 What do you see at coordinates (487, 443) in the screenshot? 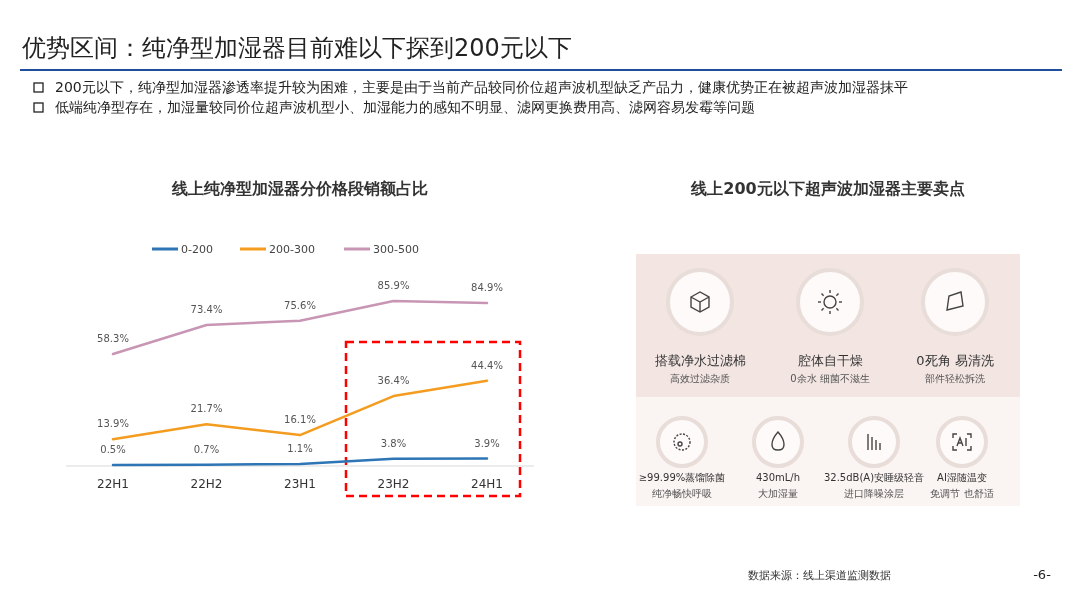
I see `data-label: 3.9%` at bounding box center [487, 443].